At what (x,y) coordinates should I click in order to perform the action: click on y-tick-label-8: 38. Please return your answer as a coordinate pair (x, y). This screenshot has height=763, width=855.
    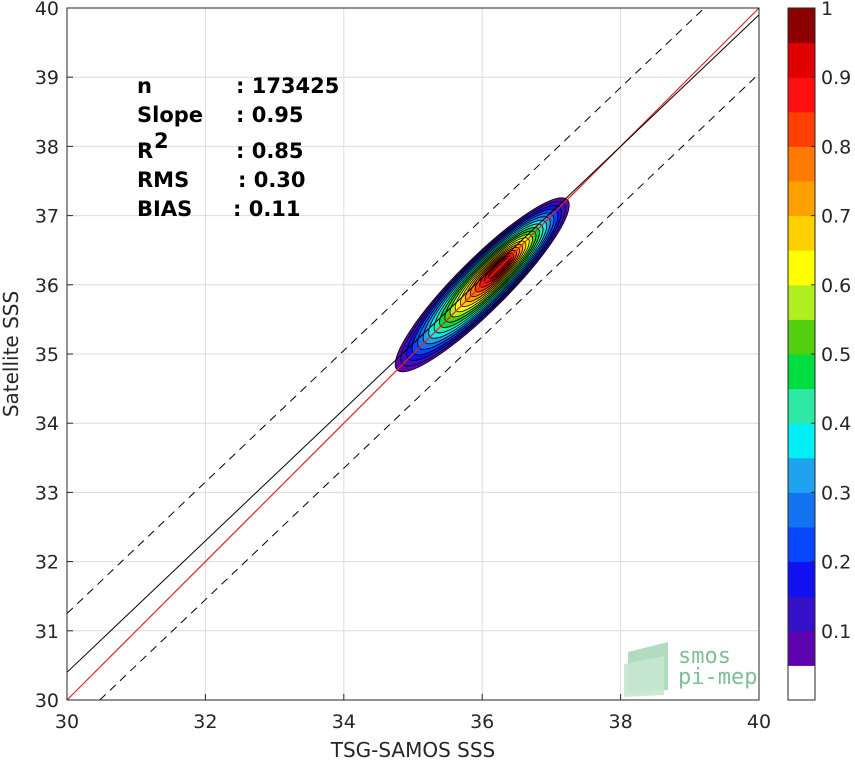
    Looking at the image, I should click on (47, 147).